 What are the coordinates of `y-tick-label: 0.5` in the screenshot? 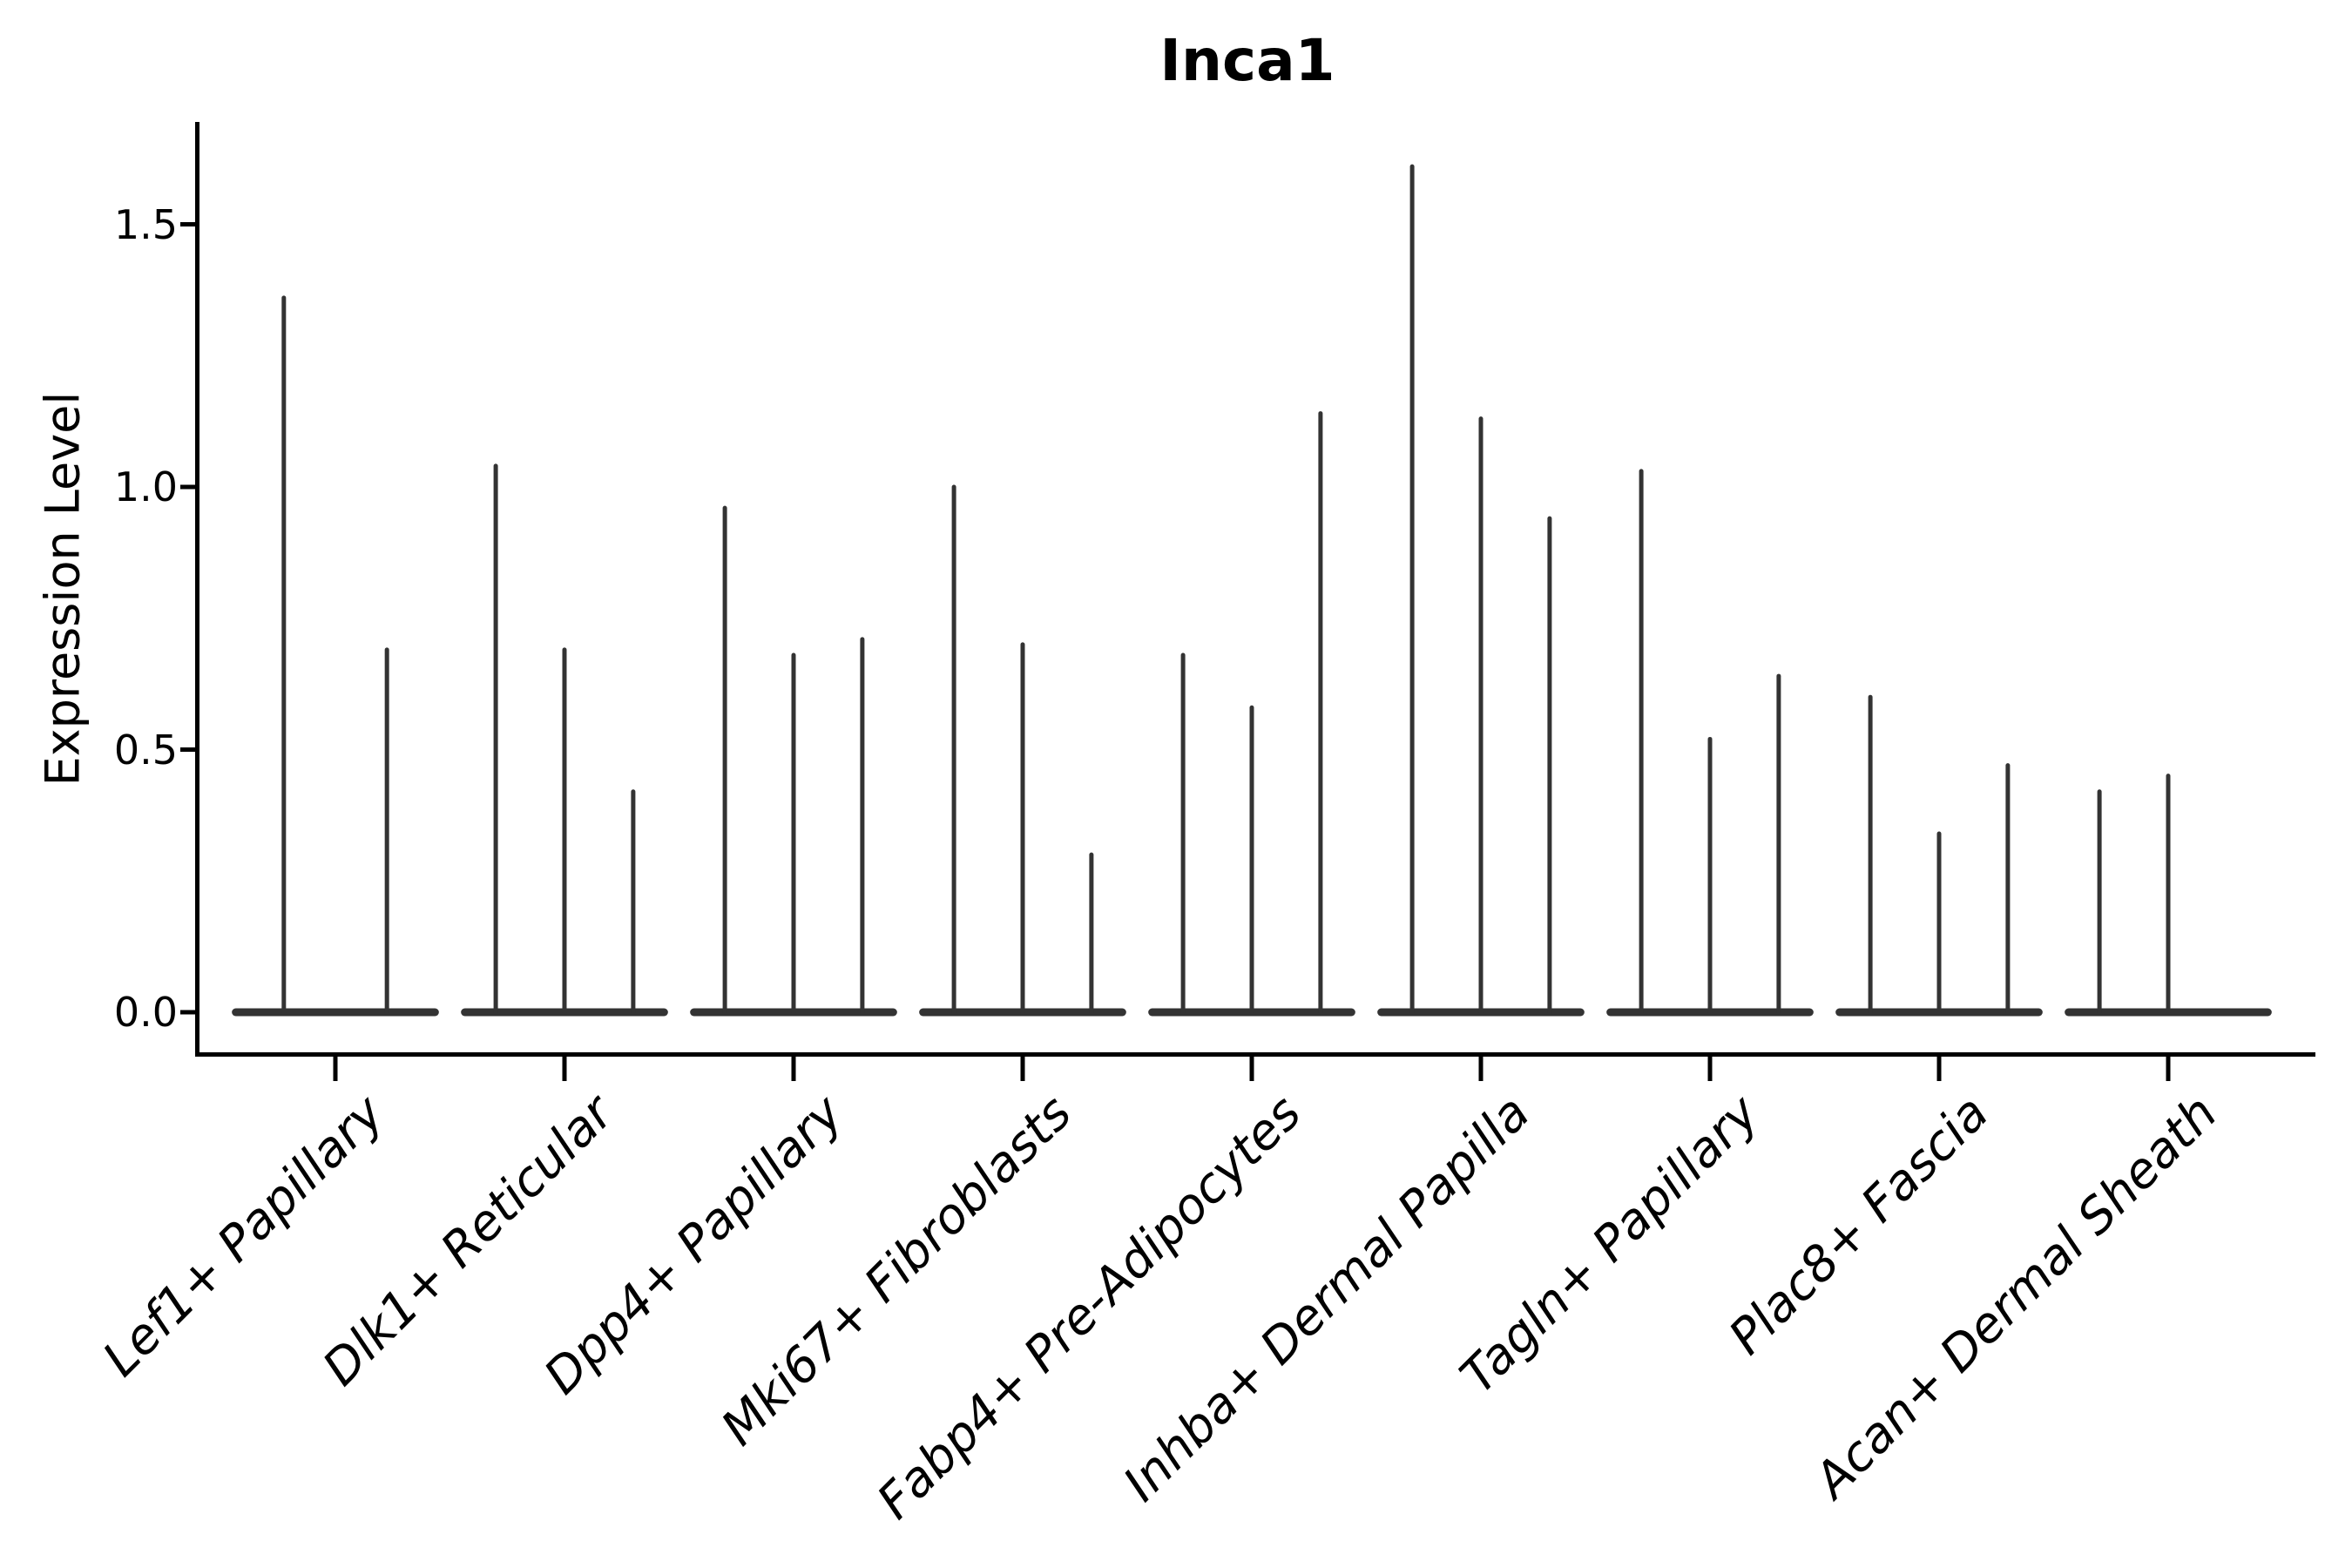 It's located at (145, 750).